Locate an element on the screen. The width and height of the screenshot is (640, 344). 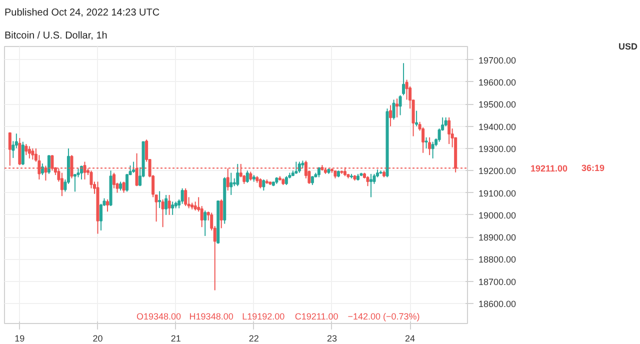
y-tick-label: 19300.00 is located at coordinates (497, 149).